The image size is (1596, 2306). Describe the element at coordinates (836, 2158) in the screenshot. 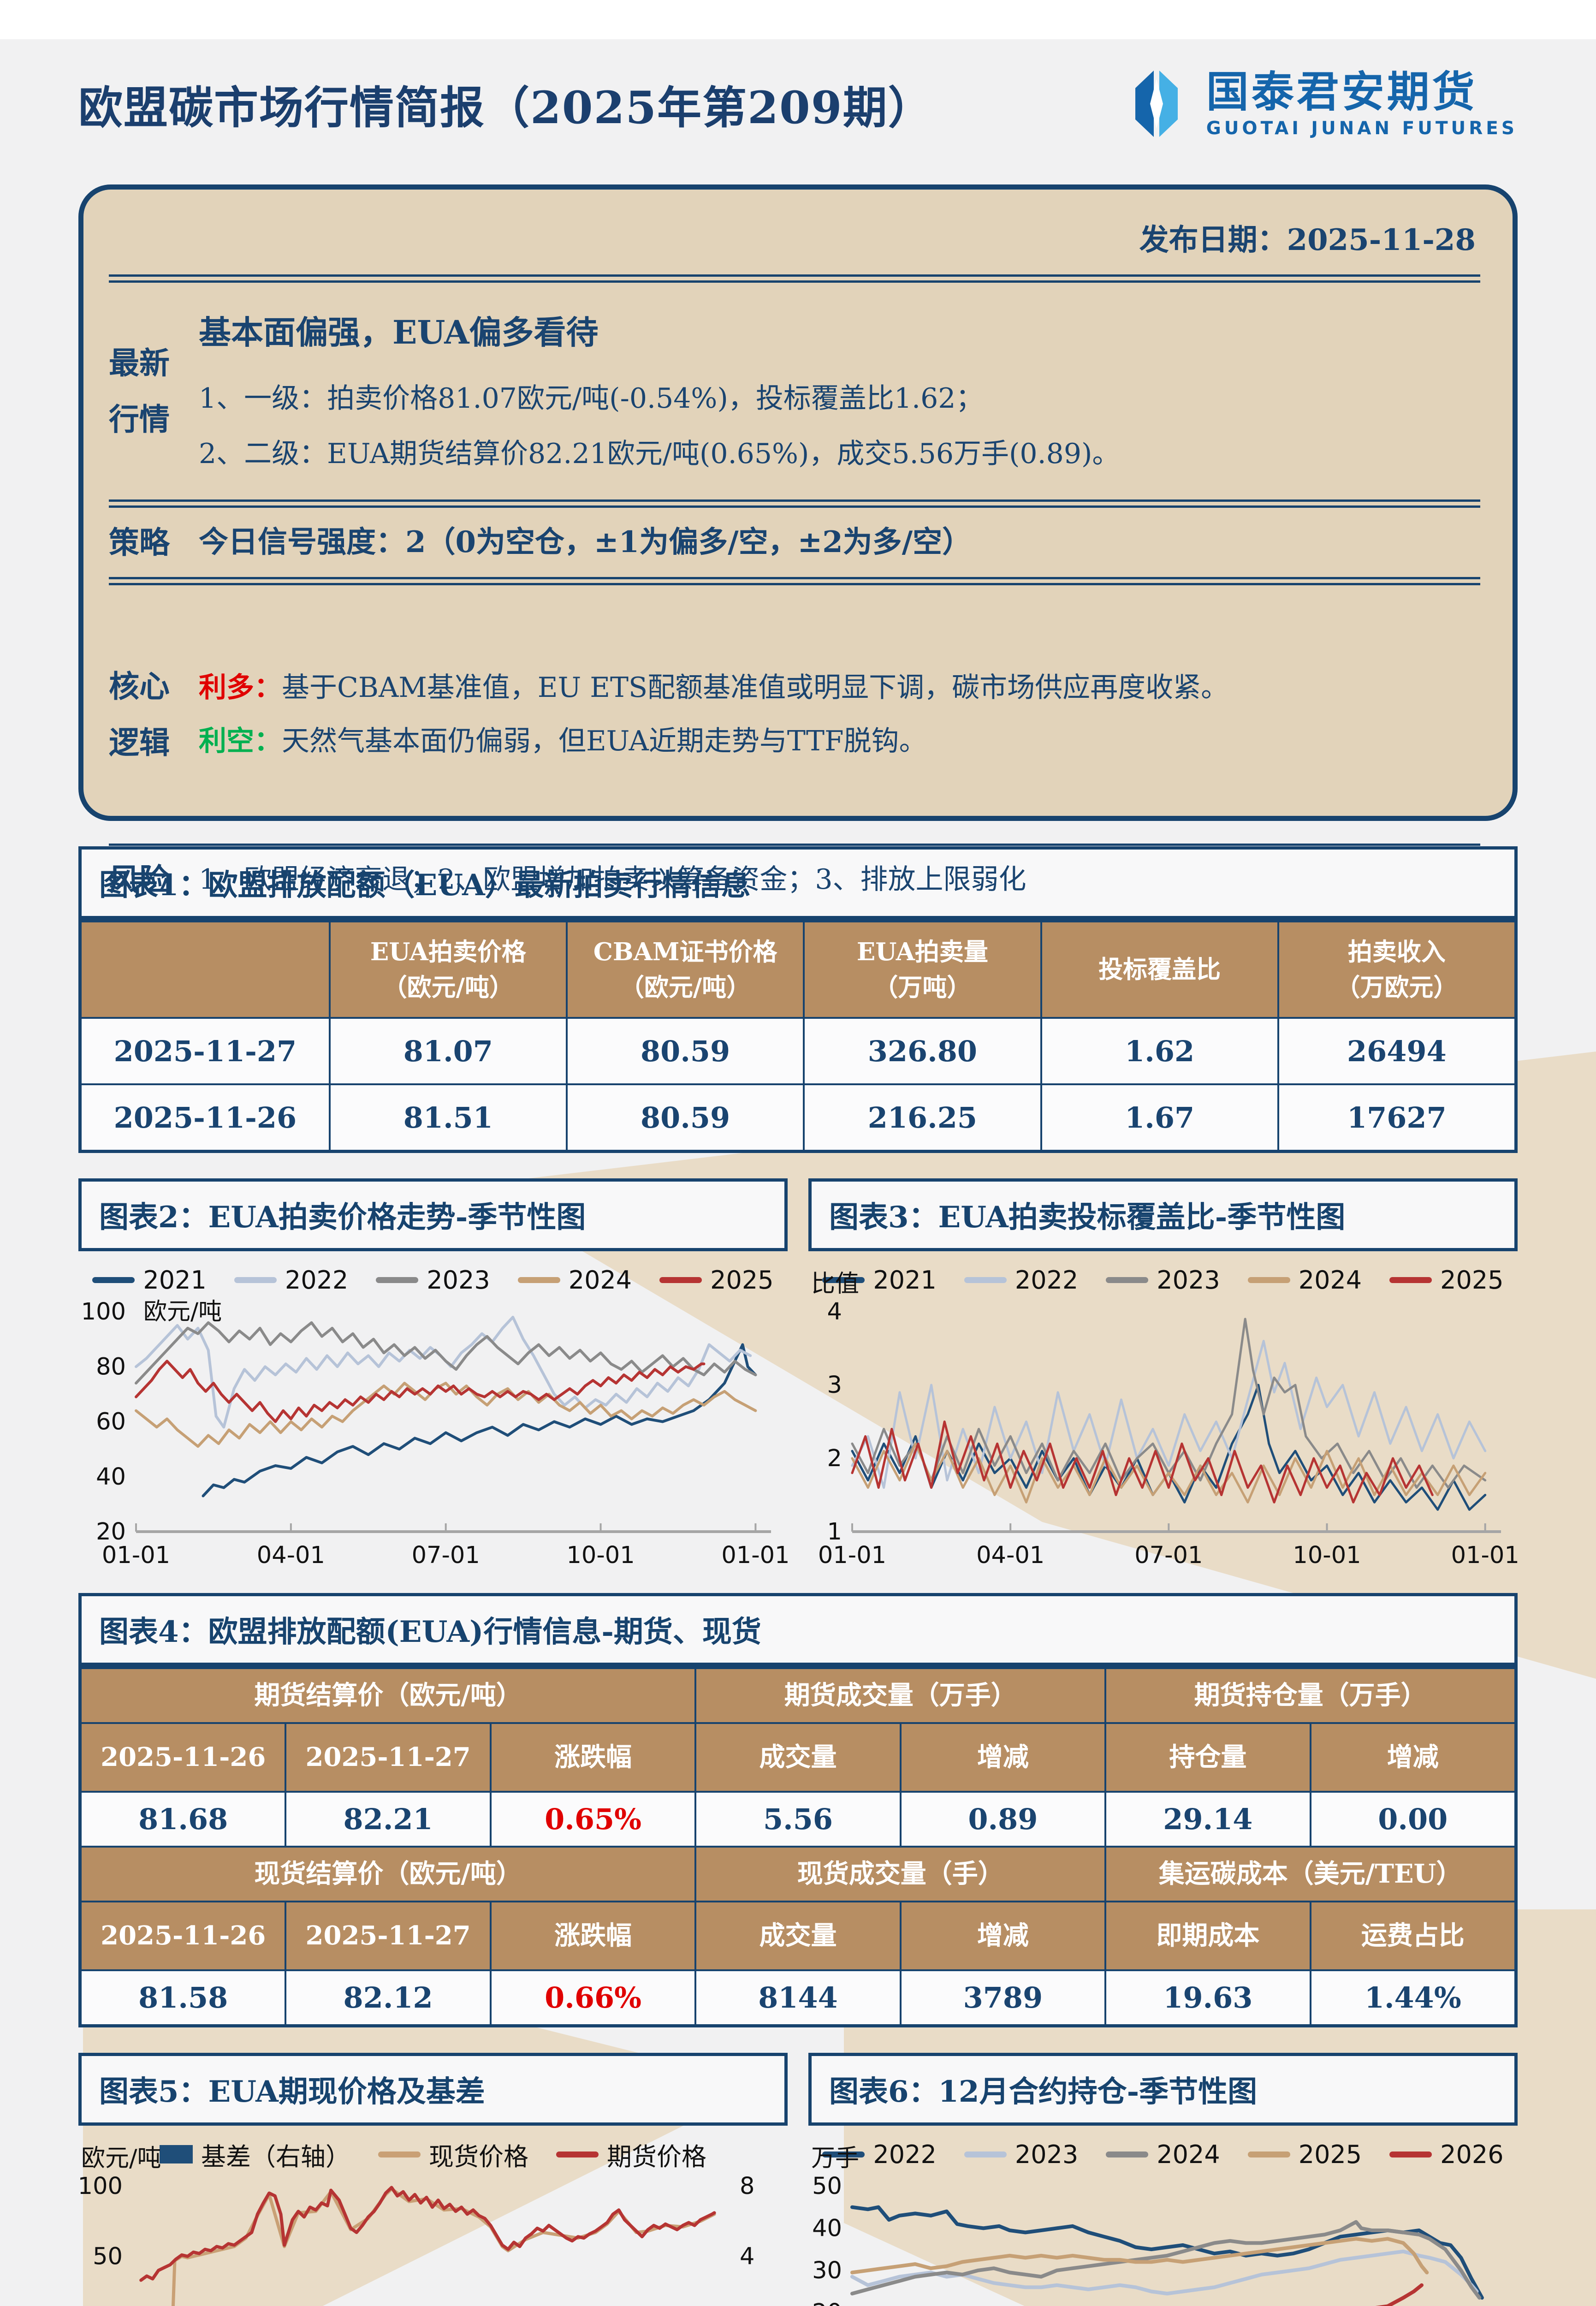

I see `y-axis-unit: 万手` at that location.